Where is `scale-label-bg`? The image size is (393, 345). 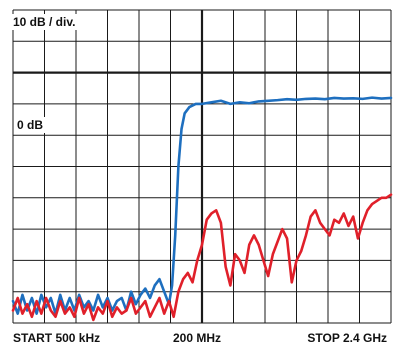
scale-label-bg is located at coordinates (44, 22).